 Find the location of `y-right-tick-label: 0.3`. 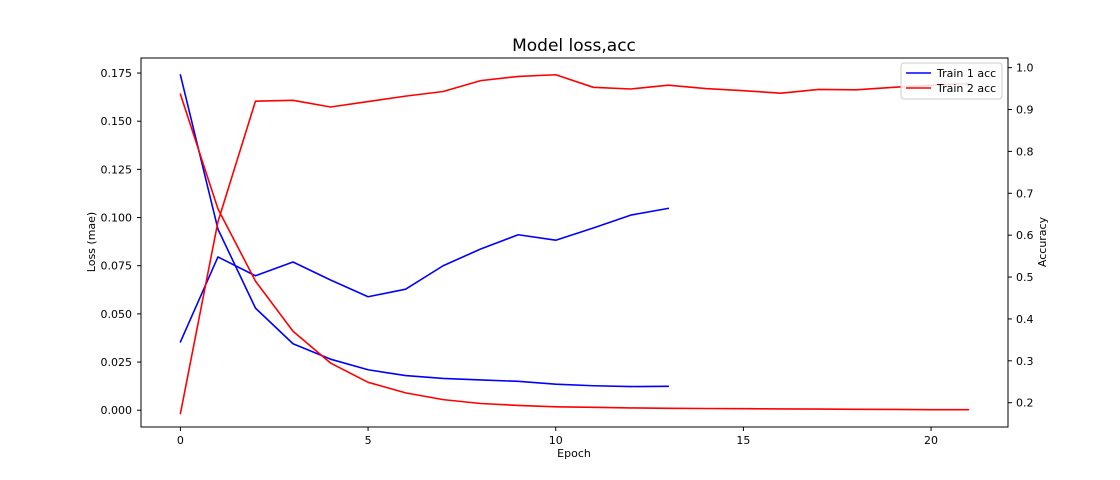

y-right-tick-label: 0.3 is located at coordinates (1025, 361).